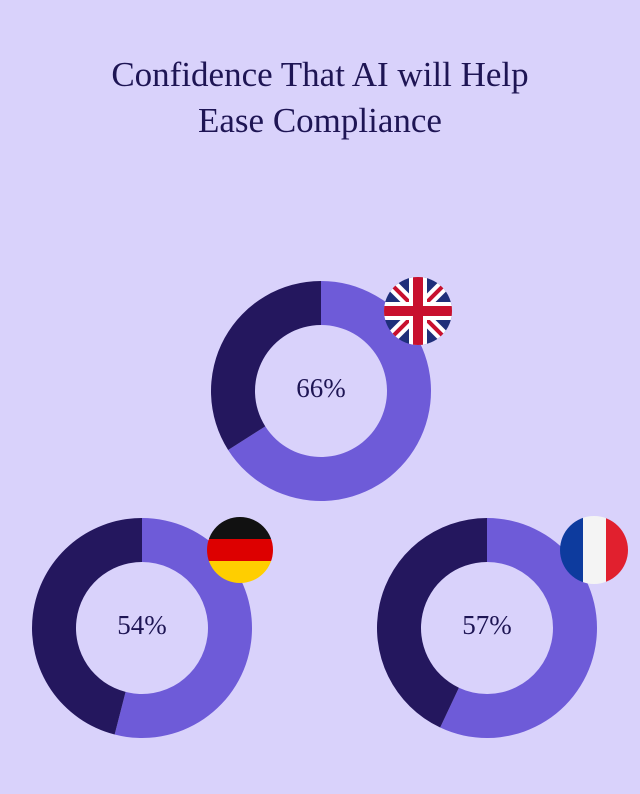 This screenshot has width=640, height=794. What do you see at coordinates (418, 311) in the screenshot?
I see `uk-flag` at bounding box center [418, 311].